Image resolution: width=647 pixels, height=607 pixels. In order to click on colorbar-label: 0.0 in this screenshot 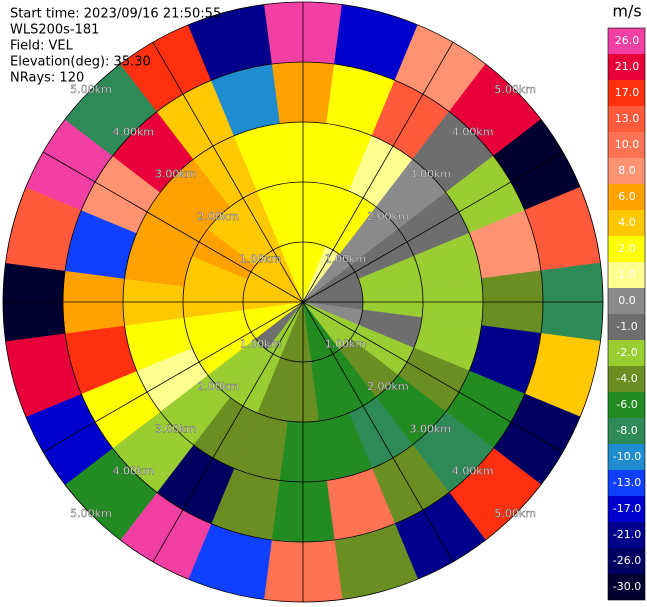, I will do `click(627, 300)`.